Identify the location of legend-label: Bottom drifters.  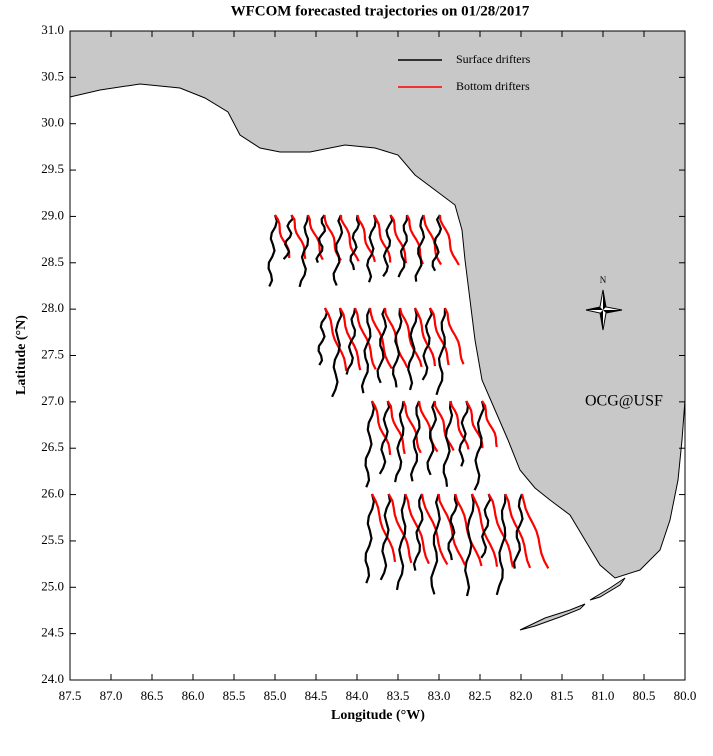
(493, 86).